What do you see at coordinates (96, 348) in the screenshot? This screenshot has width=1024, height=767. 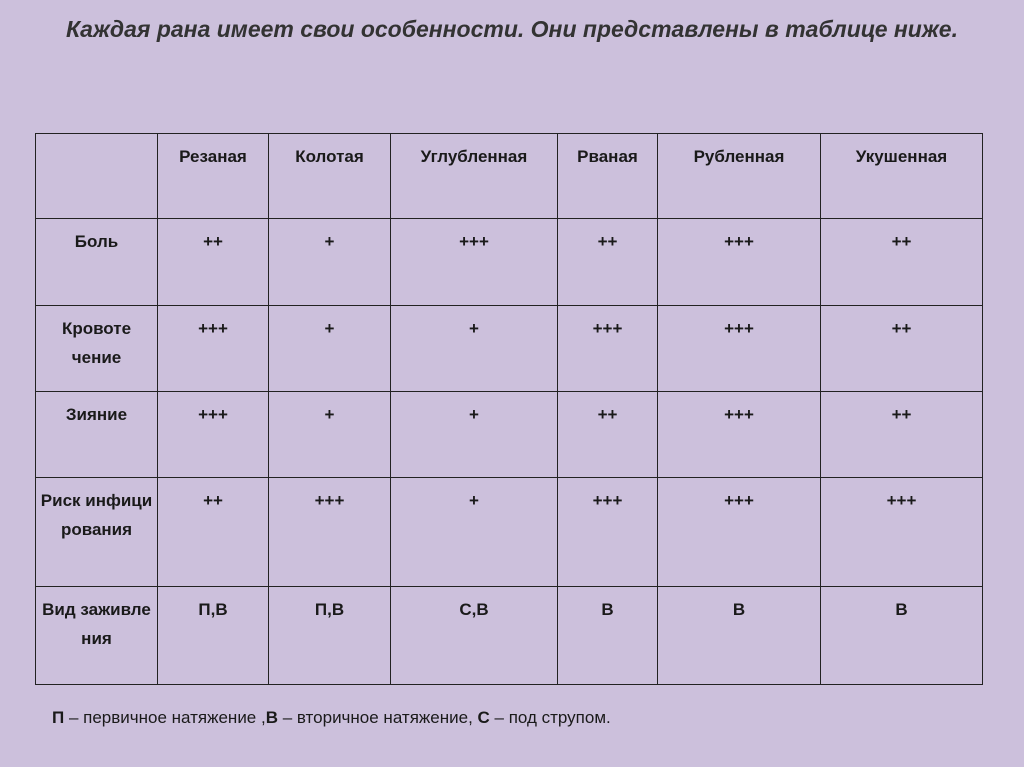 I see `row-label: Кровоте чение` at bounding box center [96, 348].